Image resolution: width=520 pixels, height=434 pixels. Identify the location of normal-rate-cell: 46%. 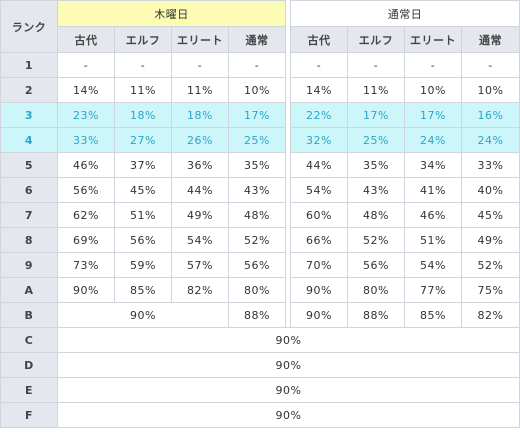
(433, 215).